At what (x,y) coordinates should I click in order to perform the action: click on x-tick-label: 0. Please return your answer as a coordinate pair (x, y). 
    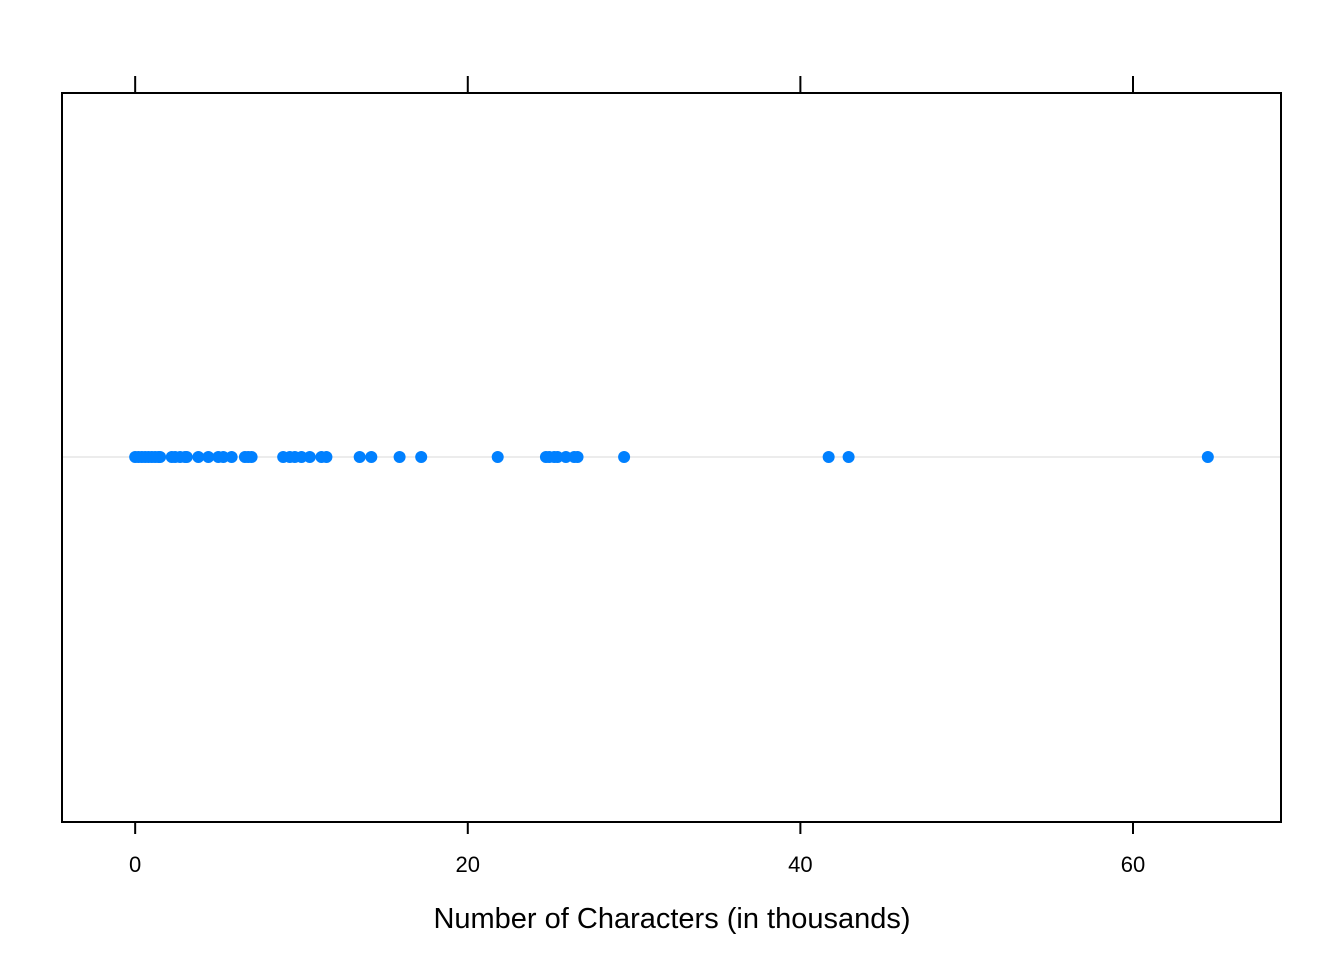
    Looking at the image, I should click on (135, 864).